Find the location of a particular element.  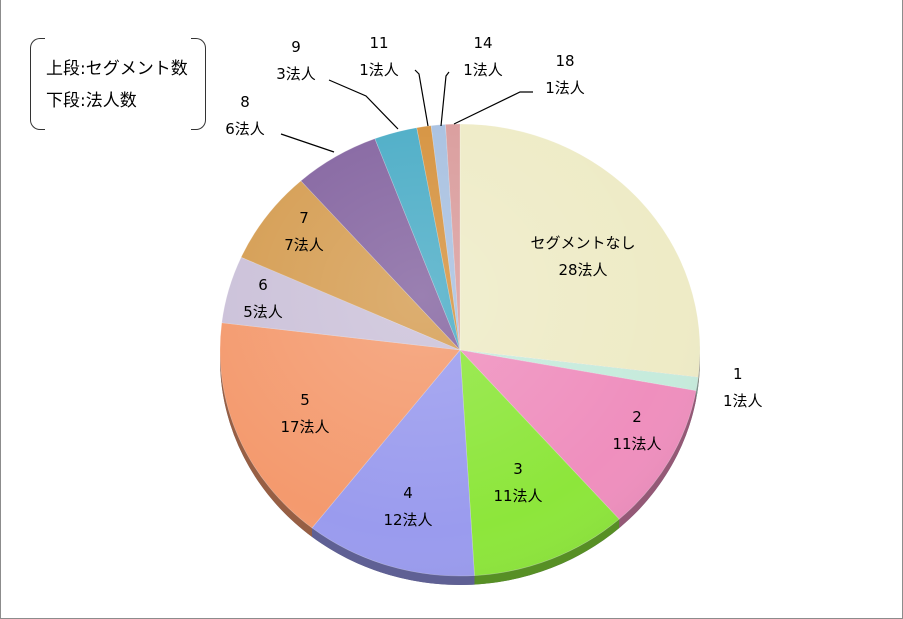

slice-segments-0: セグメントなし is located at coordinates (582, 243).